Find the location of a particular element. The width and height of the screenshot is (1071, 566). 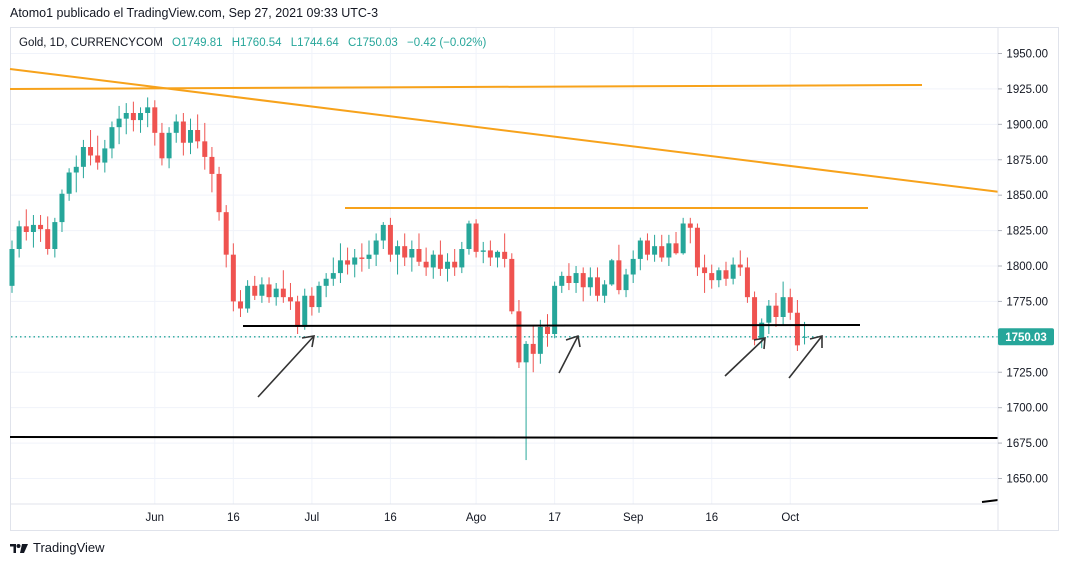

support-line-fragment is located at coordinates (990, 501).